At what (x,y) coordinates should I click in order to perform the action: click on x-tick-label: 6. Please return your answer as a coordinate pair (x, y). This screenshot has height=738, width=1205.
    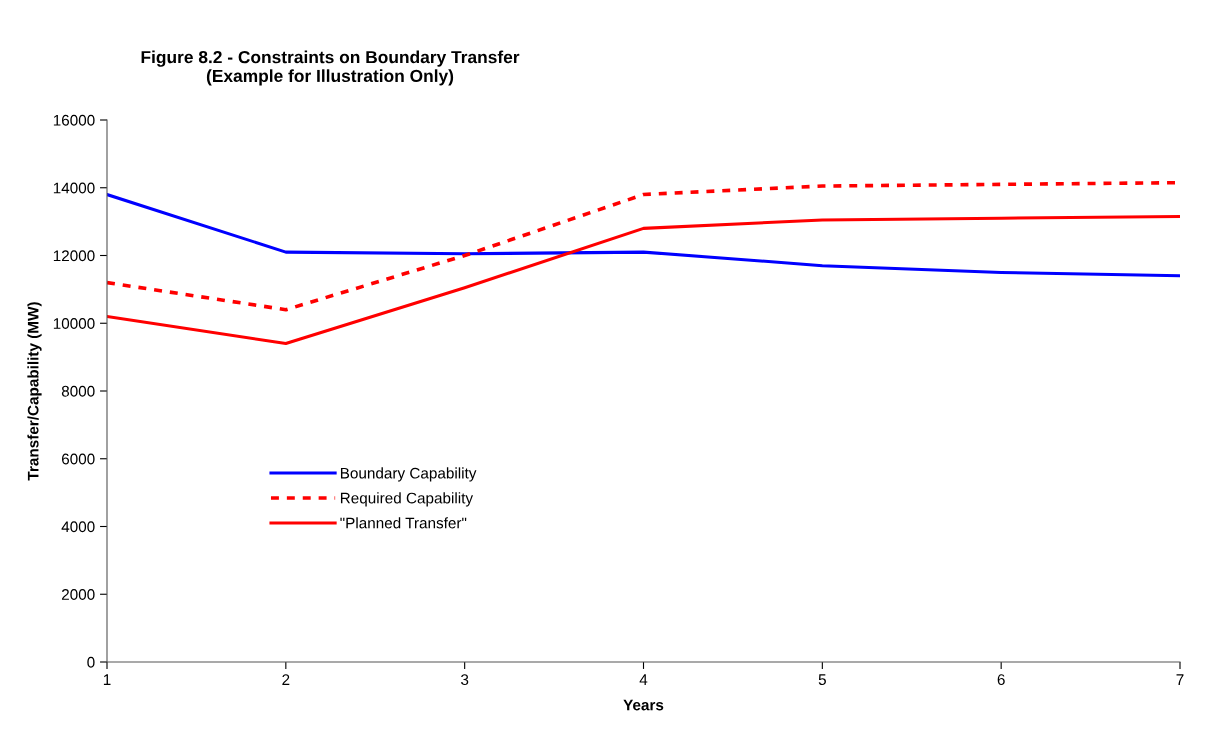
    Looking at the image, I should click on (1001, 680).